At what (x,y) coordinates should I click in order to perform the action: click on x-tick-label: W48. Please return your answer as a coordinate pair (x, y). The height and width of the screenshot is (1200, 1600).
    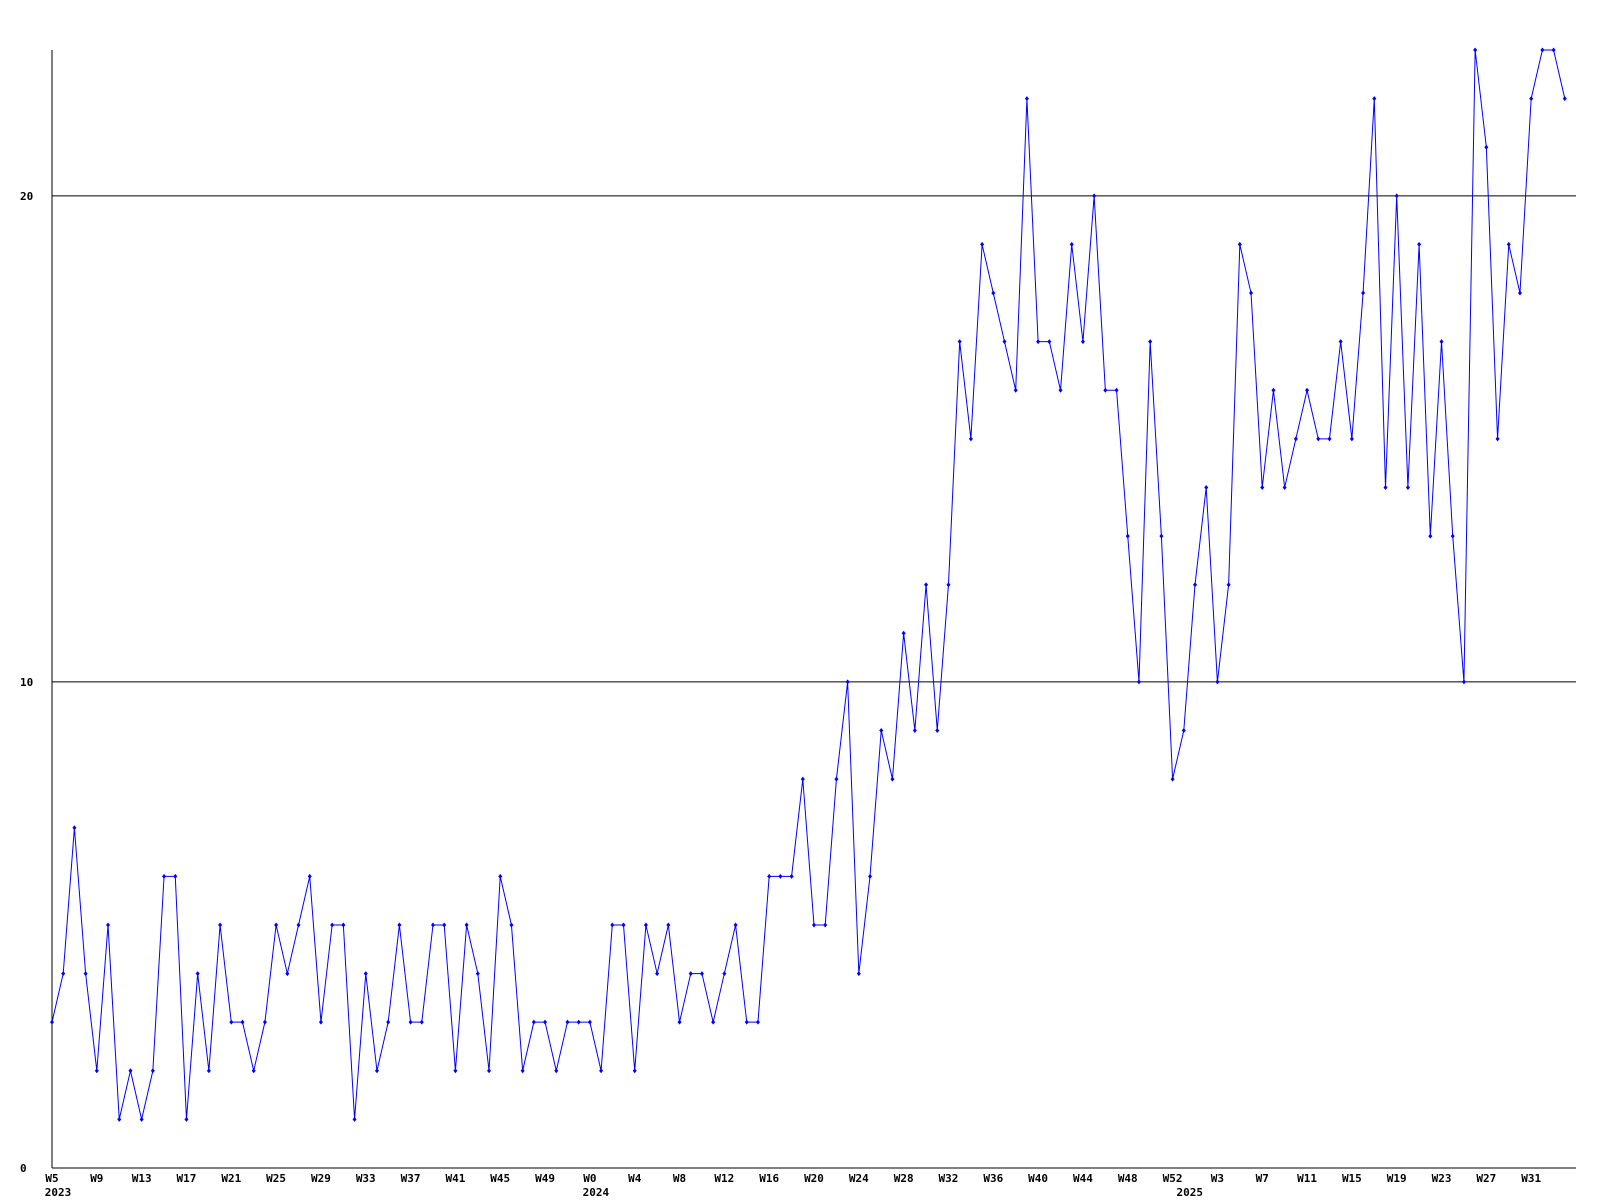
    Looking at the image, I should click on (1128, 1178).